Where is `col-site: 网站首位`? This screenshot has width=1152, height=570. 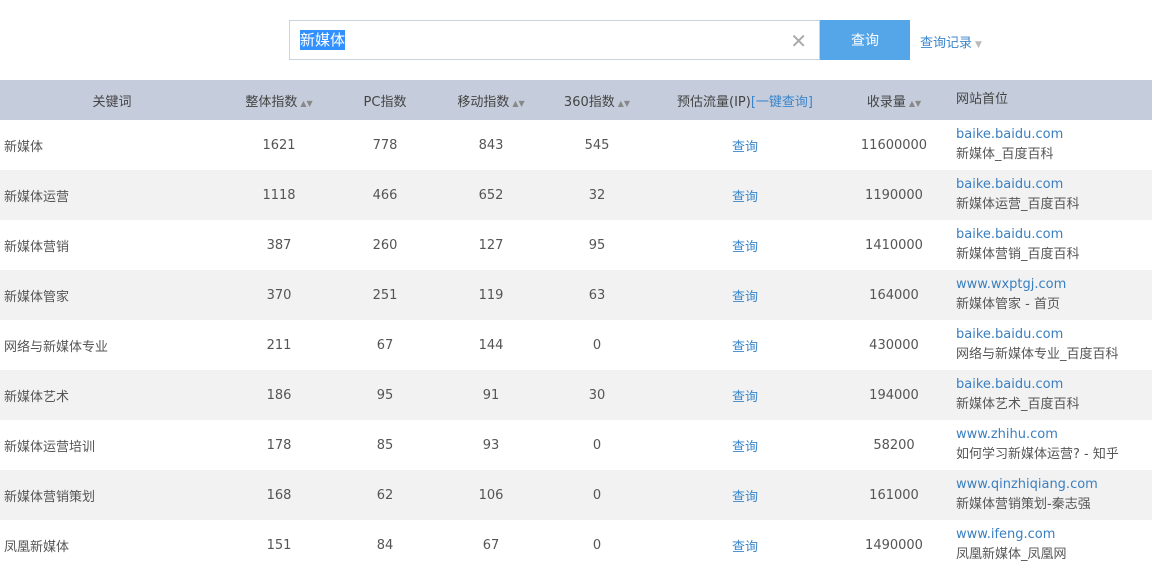 col-site: 网站首位 is located at coordinates (1049, 100).